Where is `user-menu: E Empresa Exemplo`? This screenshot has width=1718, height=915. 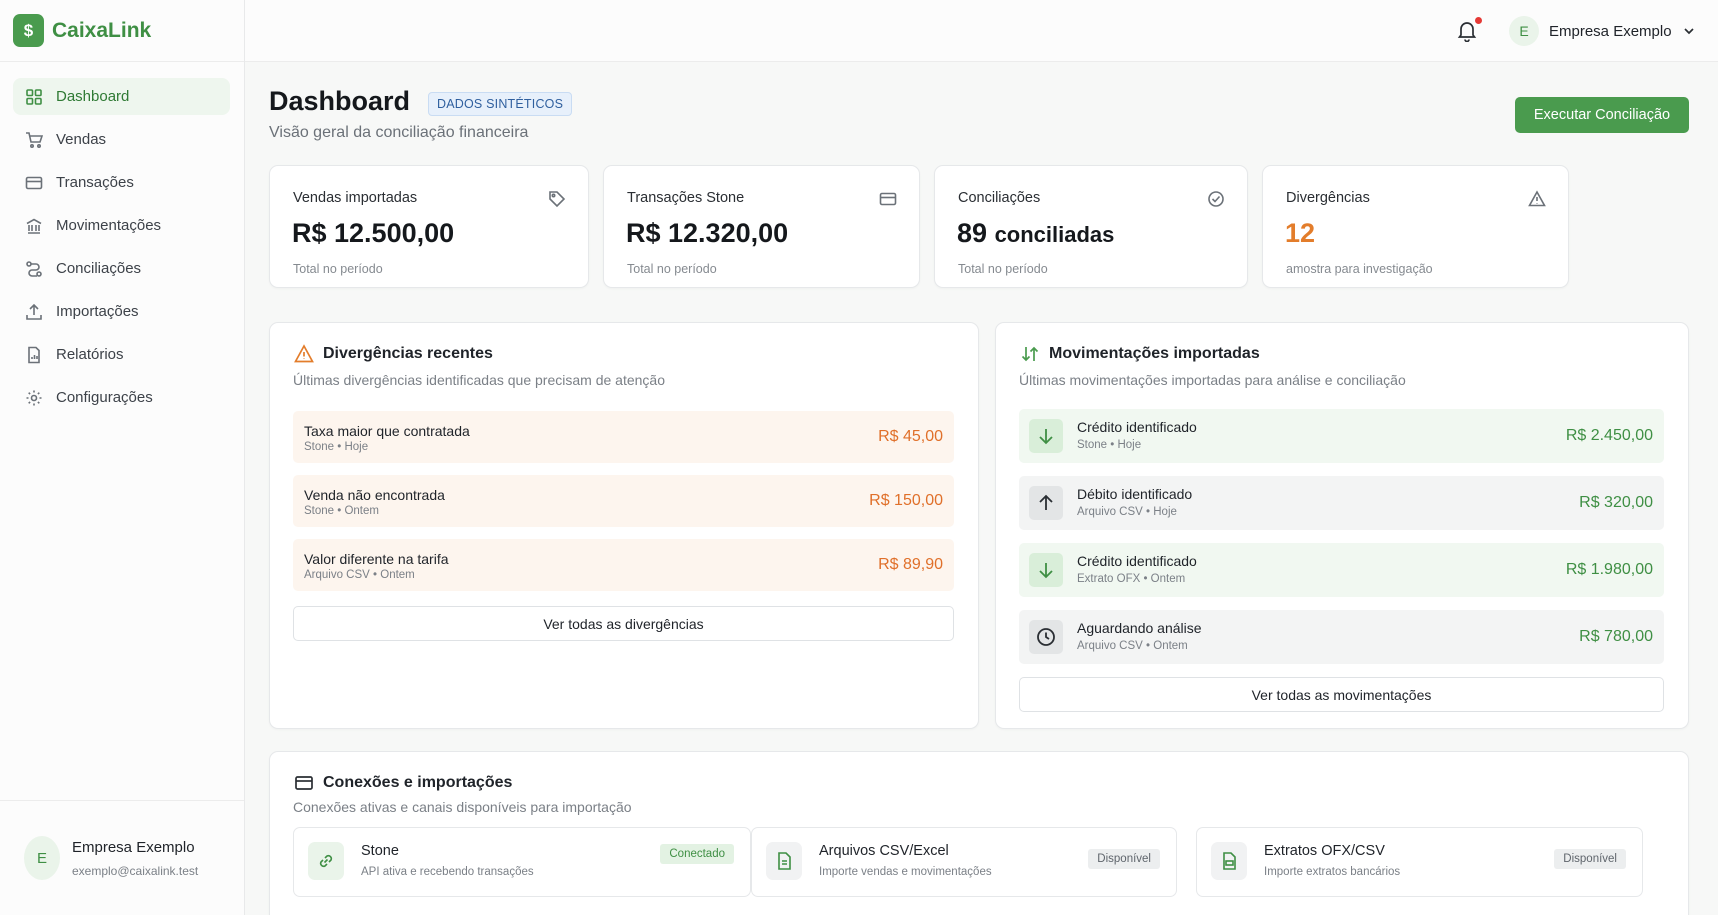
user-menu: E Empresa Exemplo is located at coordinates (1602, 31).